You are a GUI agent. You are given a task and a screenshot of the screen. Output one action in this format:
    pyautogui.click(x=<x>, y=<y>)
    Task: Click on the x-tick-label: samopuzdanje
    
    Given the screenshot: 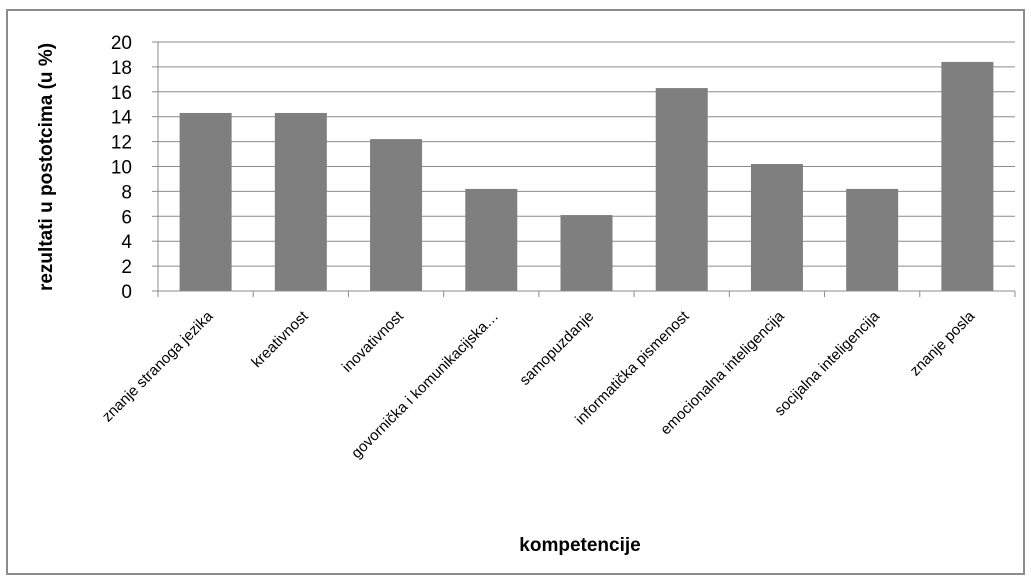 What is the action you would take?
    pyautogui.click(x=556, y=348)
    